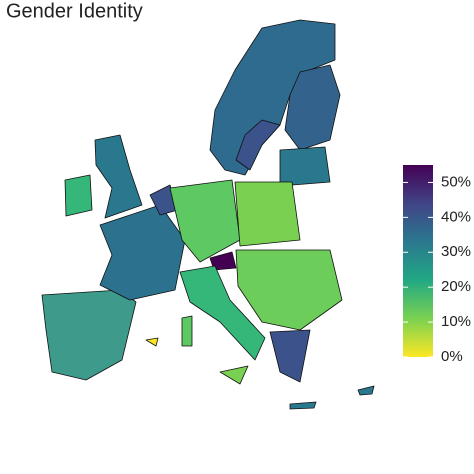 Image resolution: width=474 pixels, height=474 pixels. What do you see at coordinates (187, 331) in the screenshot?
I see `sardinia` at bounding box center [187, 331].